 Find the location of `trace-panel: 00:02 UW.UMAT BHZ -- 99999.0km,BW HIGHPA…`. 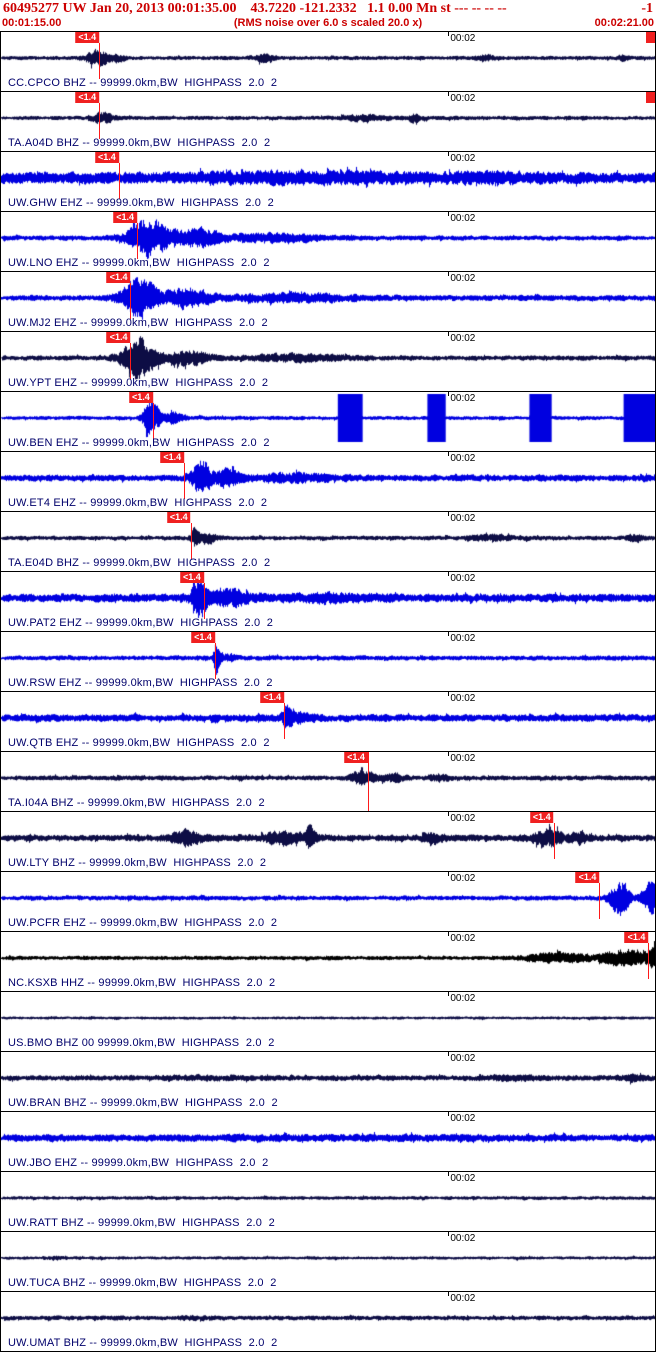

trace-panel: 00:02 UW.UMAT BHZ -- 99999.0km,BW HIGHPA… is located at coordinates (328, 1322).